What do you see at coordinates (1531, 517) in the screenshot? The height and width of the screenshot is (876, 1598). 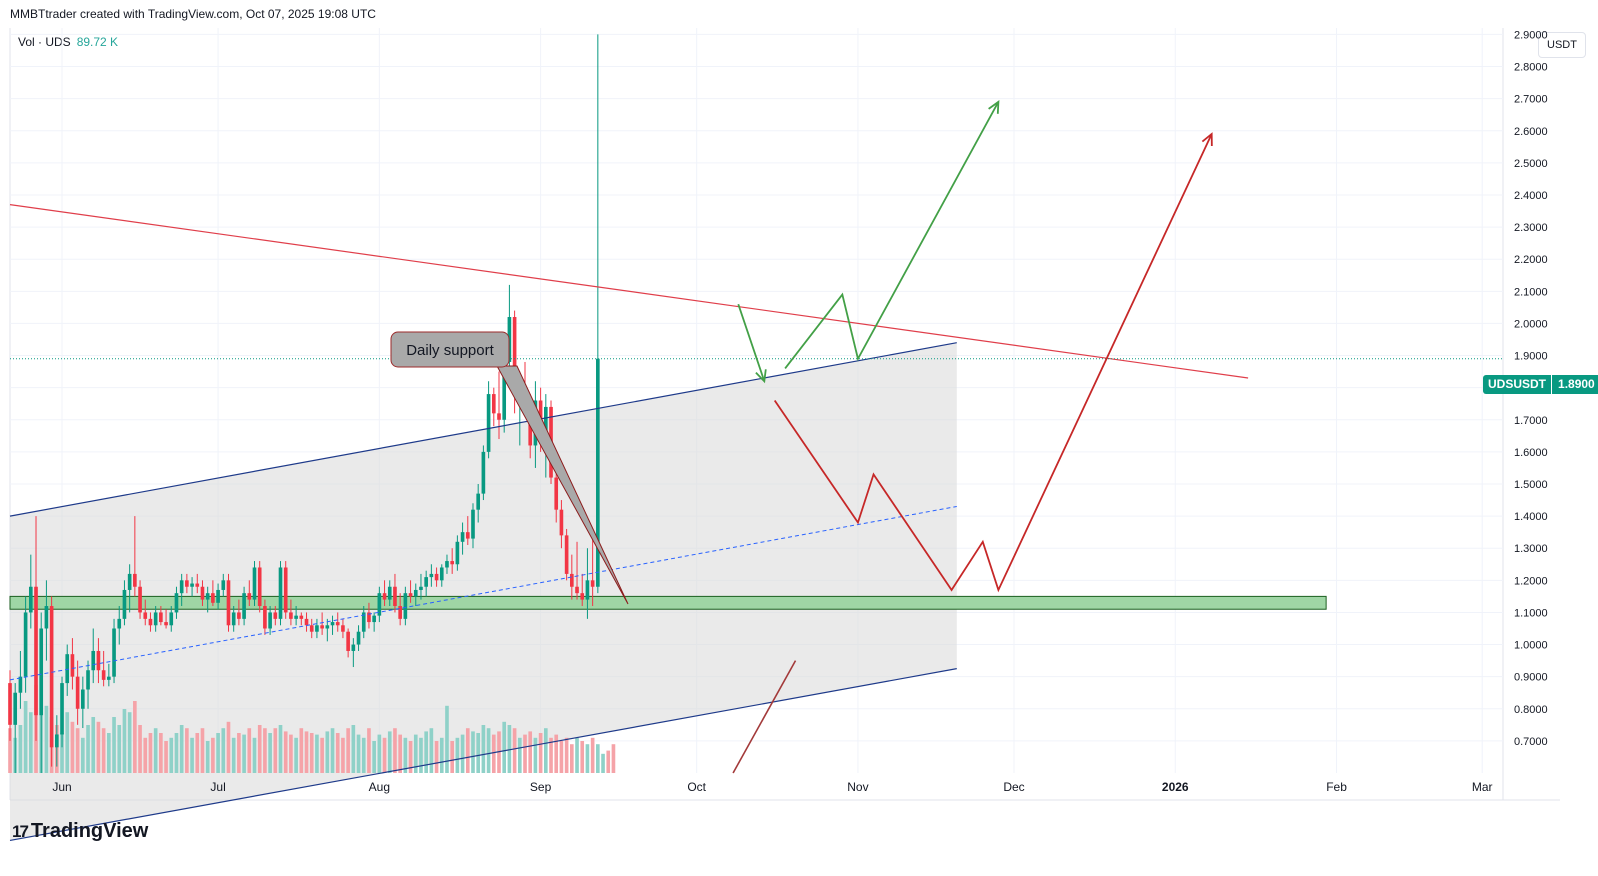 I see `price-tick-label: 1.4000` at bounding box center [1531, 517].